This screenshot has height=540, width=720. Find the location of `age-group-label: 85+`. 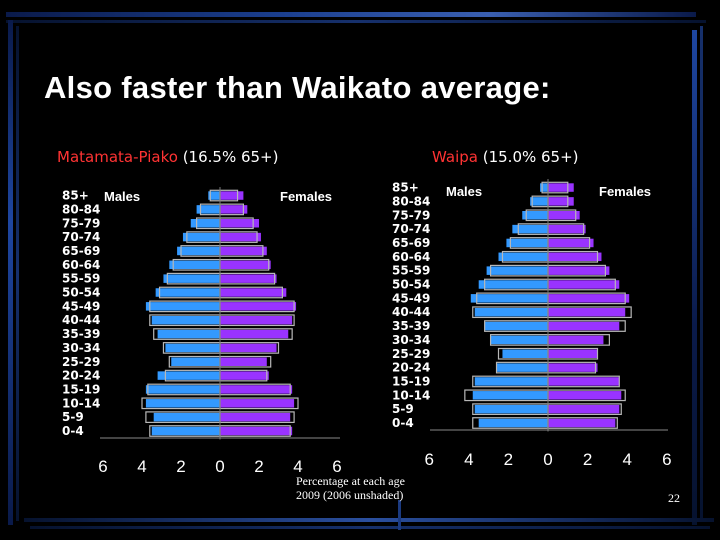

age-group-label: 85+ is located at coordinates (75, 196).